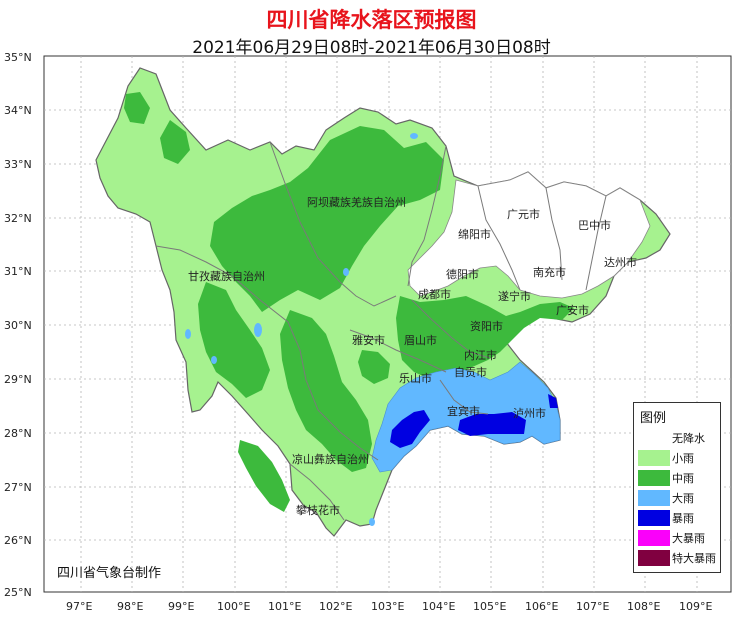 This screenshot has width=743, height=618. What do you see at coordinates (683, 498) in the screenshot?
I see `legend-label: 大雨` at bounding box center [683, 498].